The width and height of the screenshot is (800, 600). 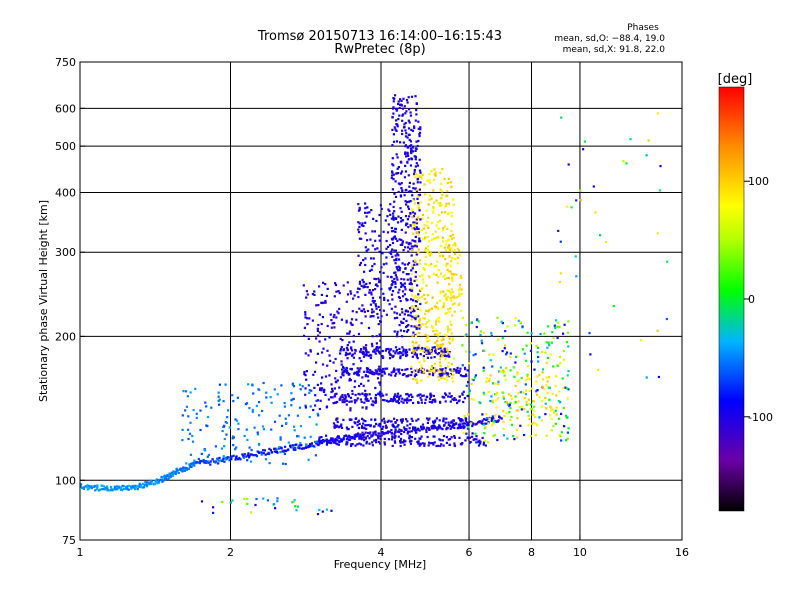 I want to click on y-tick-label: 400, so click(x=65, y=192).